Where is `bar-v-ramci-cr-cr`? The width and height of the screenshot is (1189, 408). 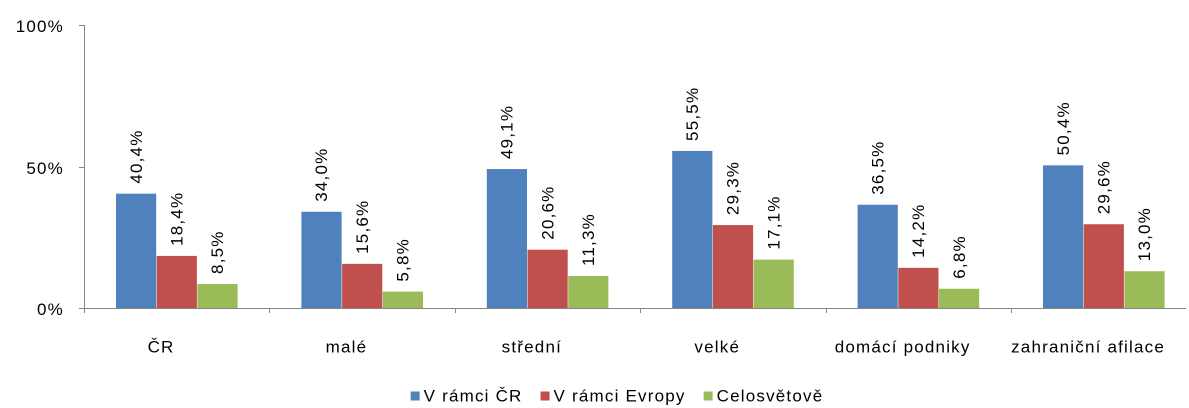
bar-v-ramci-cr-cr is located at coordinates (136, 250).